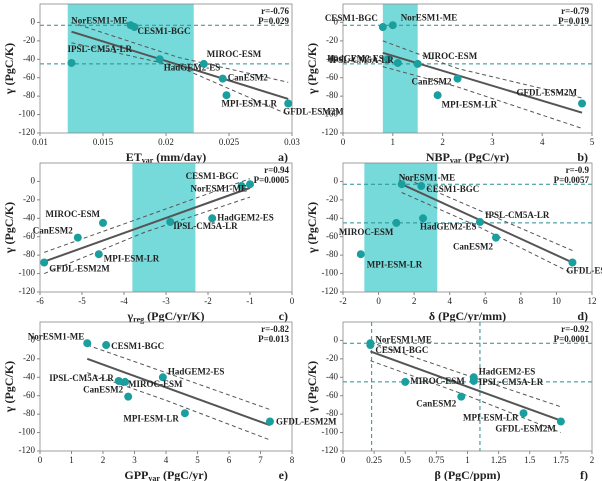 This screenshot has width=602, height=481. What do you see at coordinates (205, 226) in the screenshot?
I see `point-label: IPSL-CM5A-LR` at bounding box center [205, 226].